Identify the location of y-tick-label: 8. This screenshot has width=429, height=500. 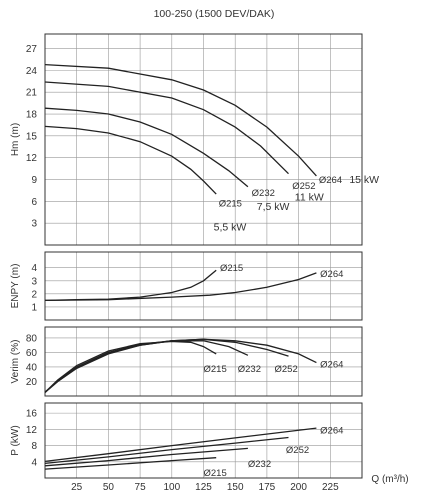
(34, 446).